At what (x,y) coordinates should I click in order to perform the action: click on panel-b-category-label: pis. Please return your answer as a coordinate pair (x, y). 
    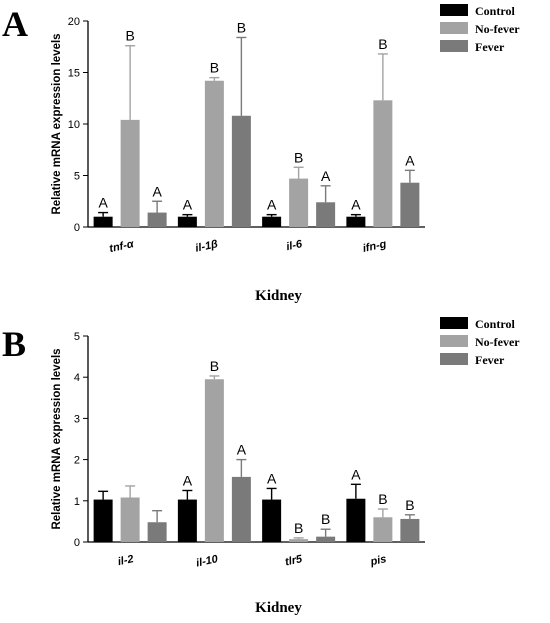
    Looking at the image, I should click on (377, 560).